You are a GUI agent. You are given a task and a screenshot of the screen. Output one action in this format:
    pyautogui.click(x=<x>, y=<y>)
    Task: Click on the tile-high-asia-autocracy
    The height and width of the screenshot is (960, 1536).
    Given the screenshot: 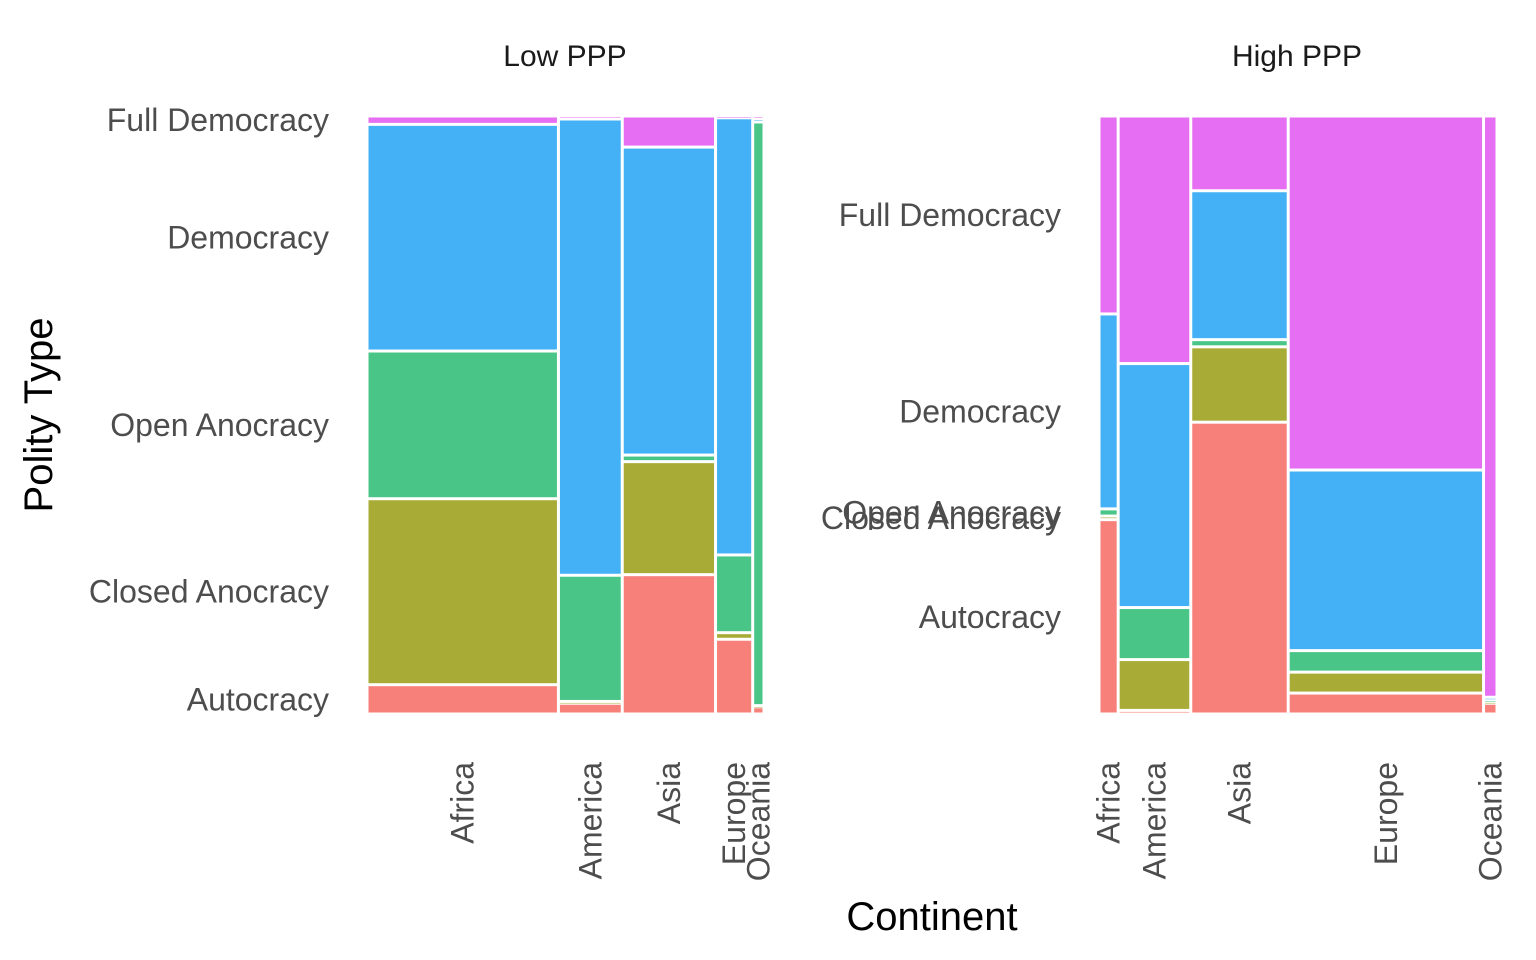 What is the action you would take?
    pyautogui.click(x=1239, y=568)
    